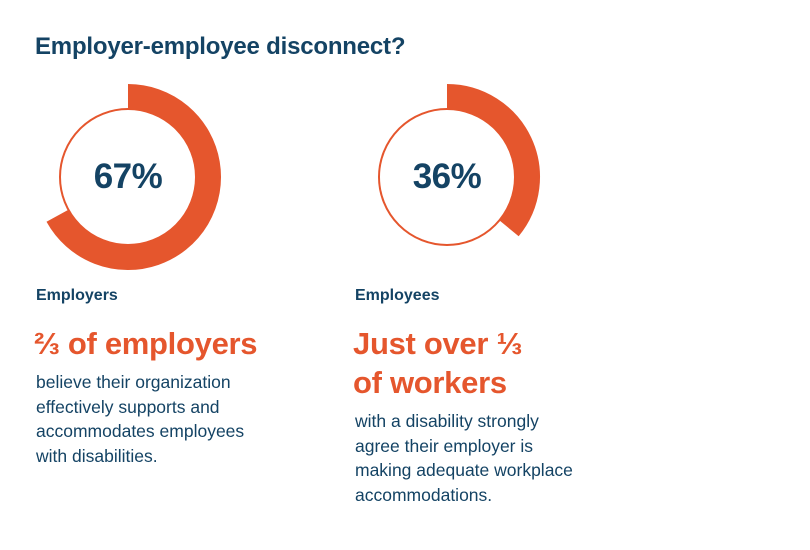 This screenshot has width=810, height=550. I want to click on donut-chart-employees: 36%, so click(459, 165).